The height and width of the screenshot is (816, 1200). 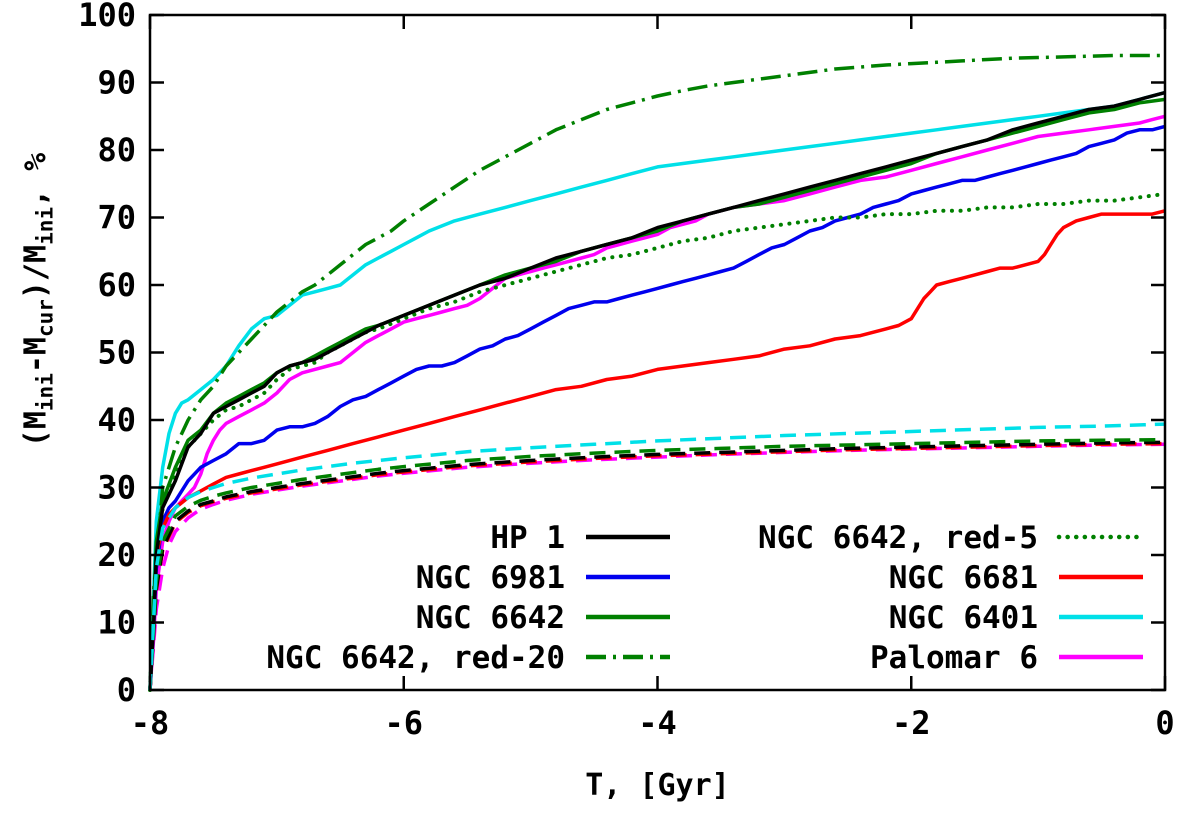 What do you see at coordinates (963, 618) in the screenshot?
I see `legend-label-ngc6401: NGC 6401` at bounding box center [963, 618].